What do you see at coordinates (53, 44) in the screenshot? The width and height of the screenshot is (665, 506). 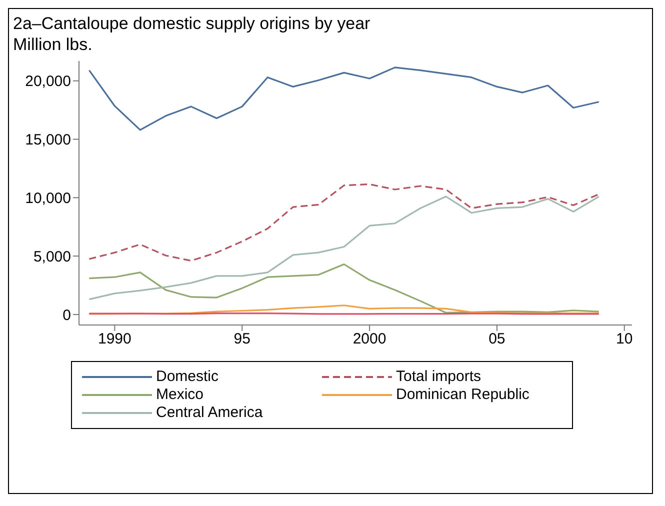 I see `chart-subtitle: Million lbs.` at bounding box center [53, 44].